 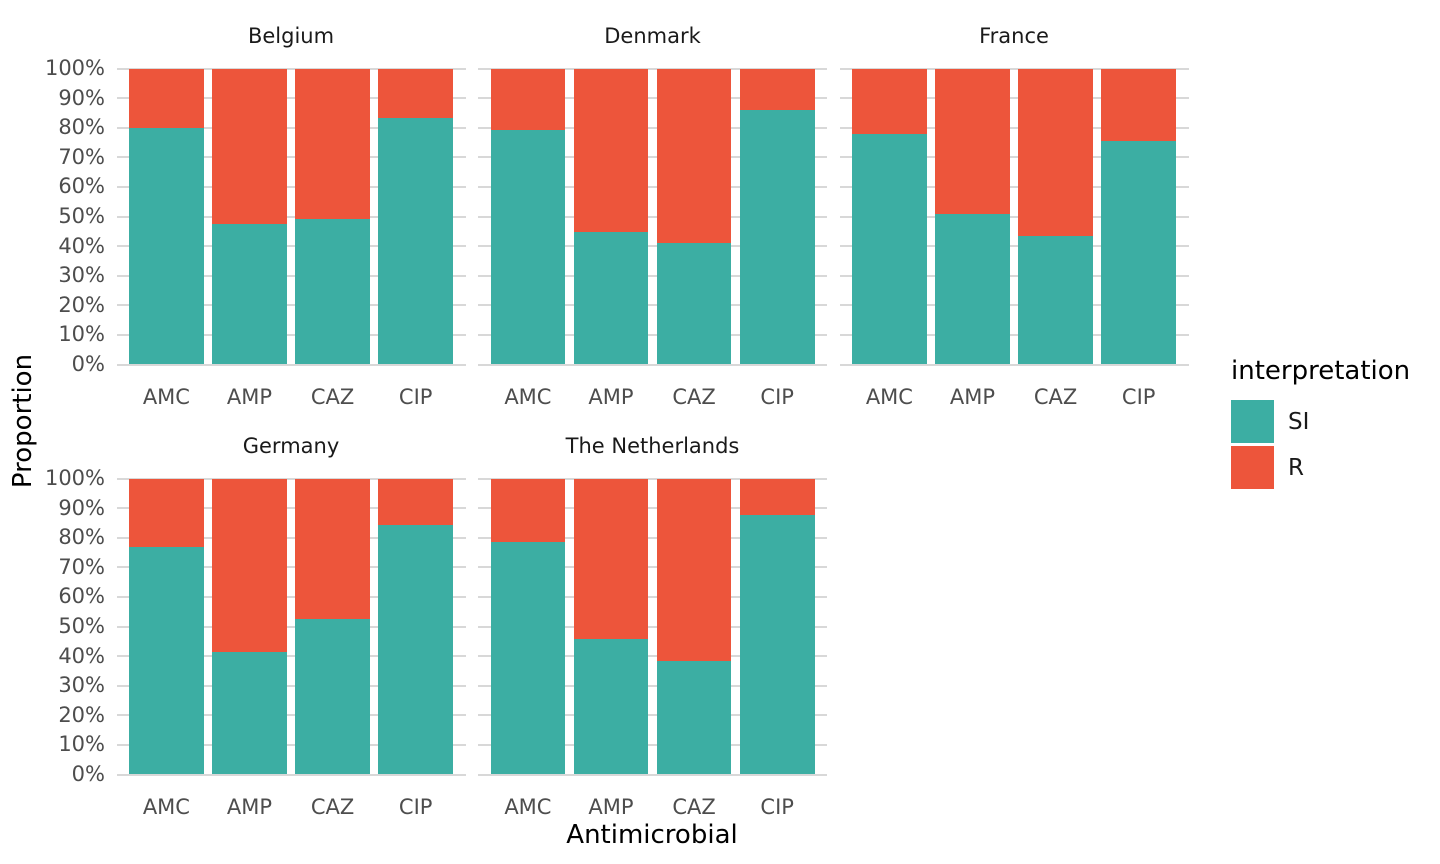 What do you see at coordinates (291, 445) in the screenshot?
I see `facet-title: Germany` at bounding box center [291, 445].